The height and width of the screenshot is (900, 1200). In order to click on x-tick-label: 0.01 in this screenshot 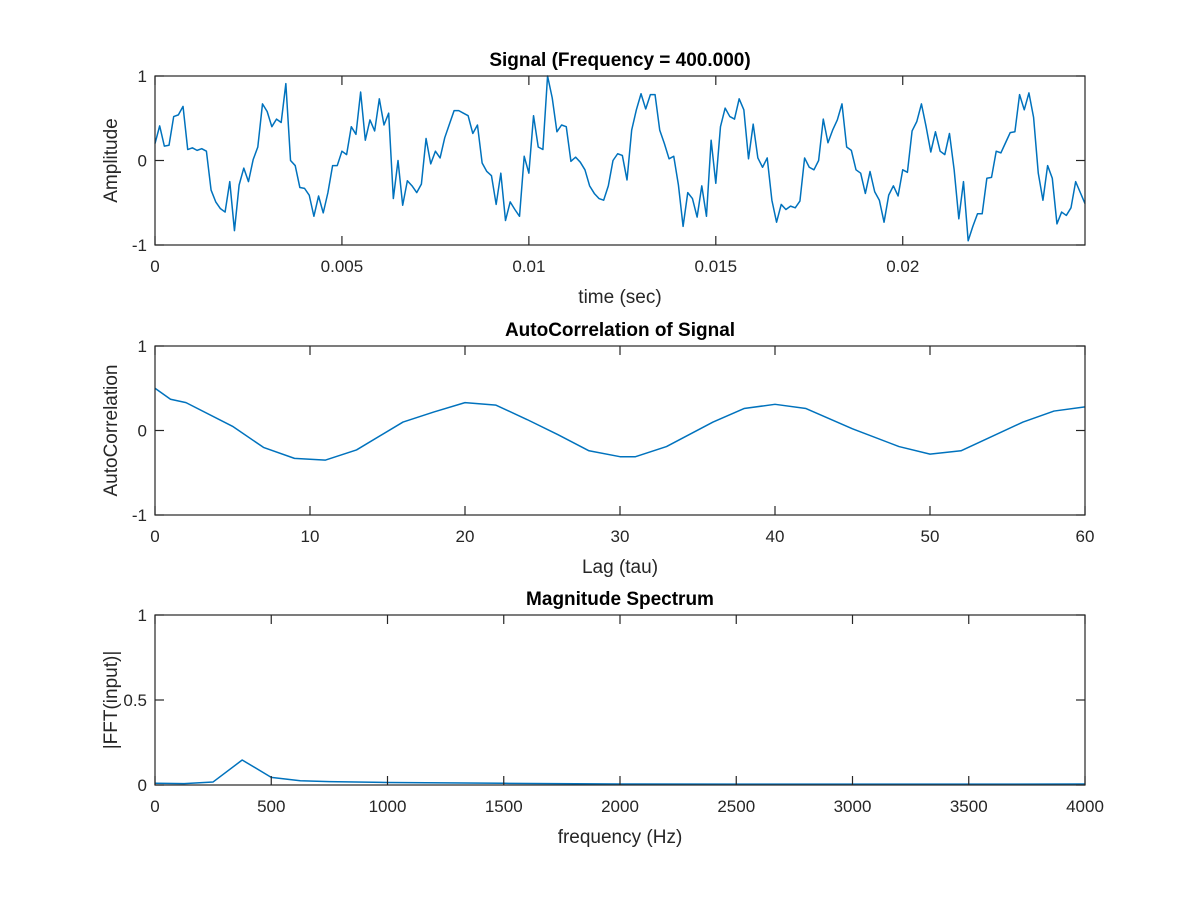, I will do `click(528, 266)`.